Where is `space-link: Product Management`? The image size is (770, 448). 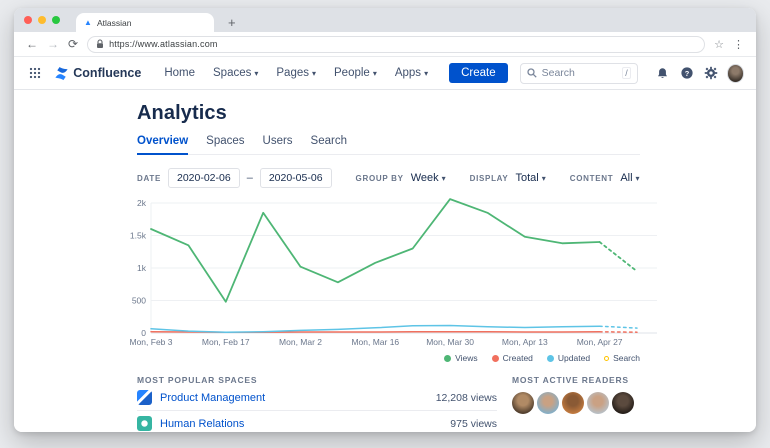 space-link: Product Management is located at coordinates (213, 397).